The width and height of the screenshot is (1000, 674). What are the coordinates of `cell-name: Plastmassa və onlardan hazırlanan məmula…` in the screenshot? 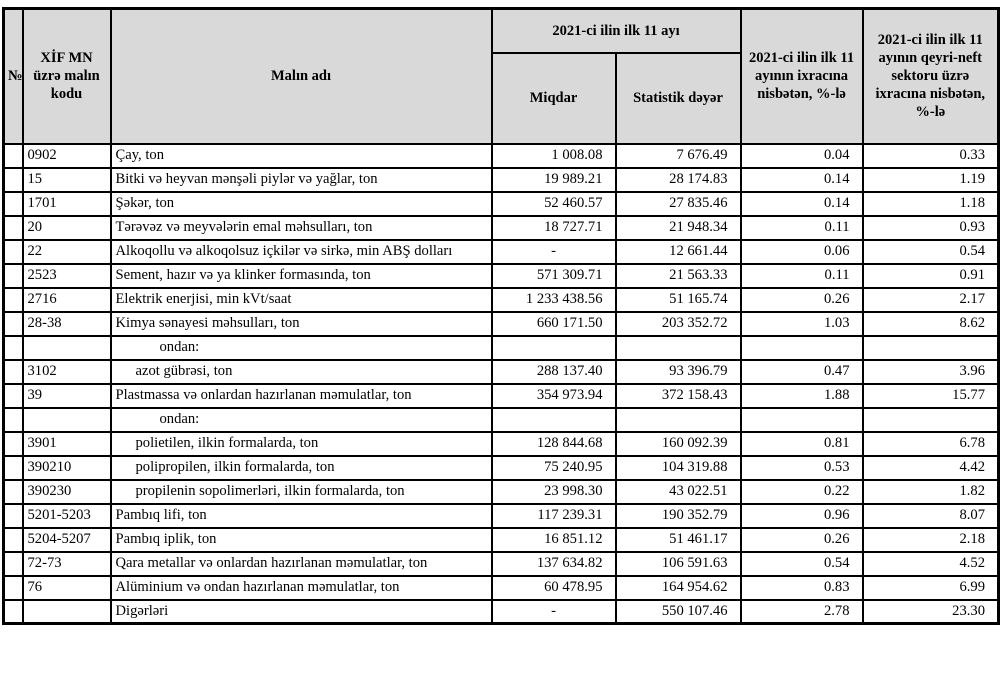 It's located at (301, 395).